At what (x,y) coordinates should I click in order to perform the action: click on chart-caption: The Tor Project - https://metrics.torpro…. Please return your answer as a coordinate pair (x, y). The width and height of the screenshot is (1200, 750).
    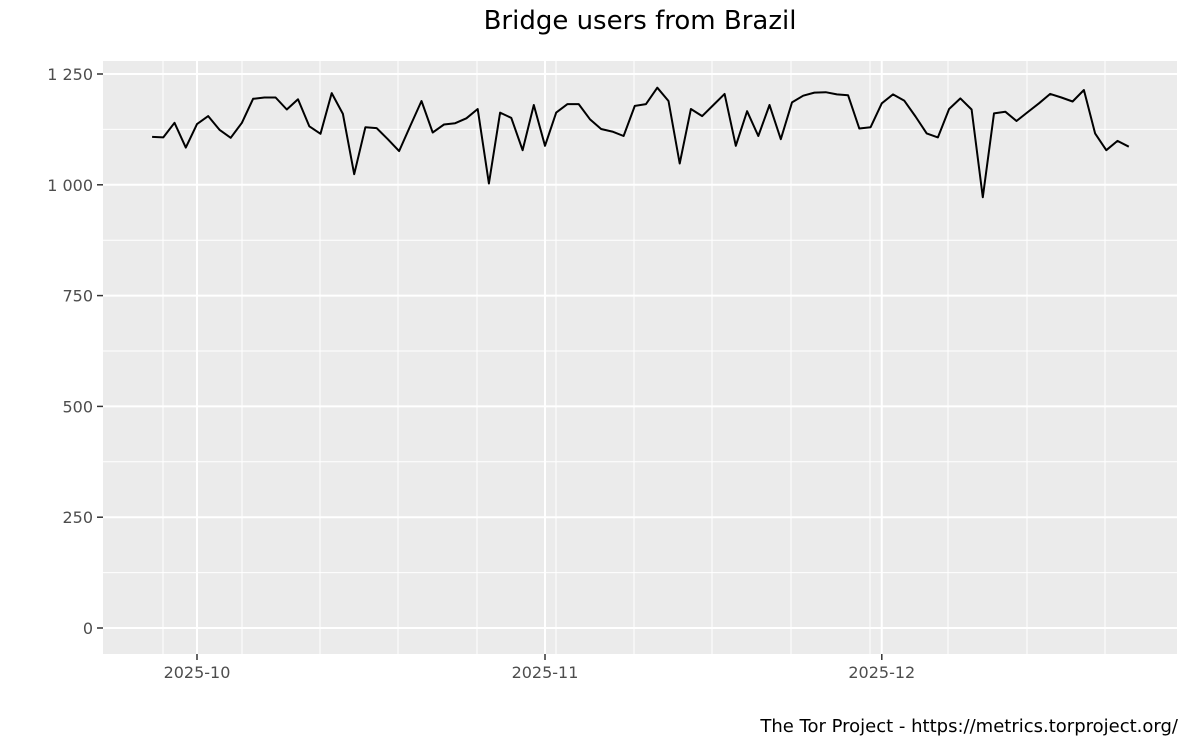
    Looking at the image, I should click on (969, 726).